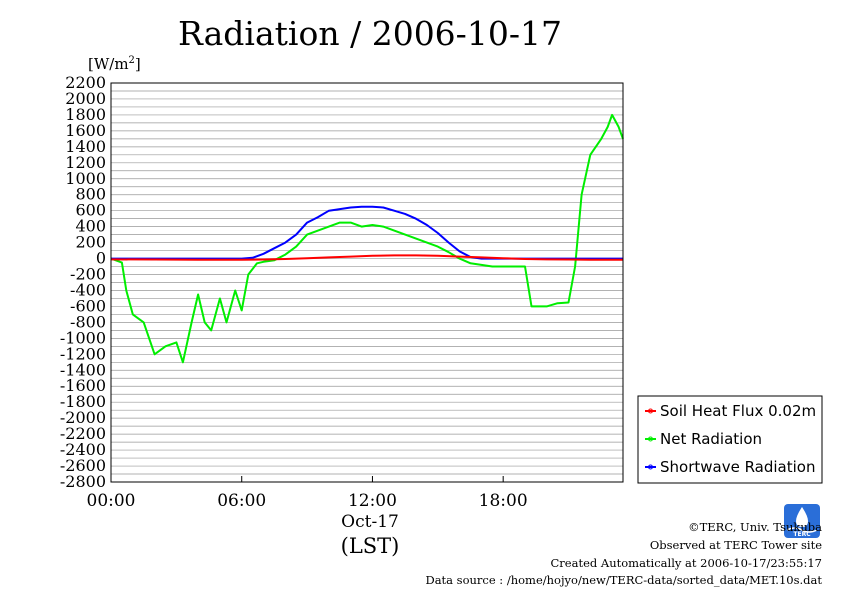 The height and width of the screenshot is (595, 842). I want to click on y-tick-label: 800, so click(90, 194).